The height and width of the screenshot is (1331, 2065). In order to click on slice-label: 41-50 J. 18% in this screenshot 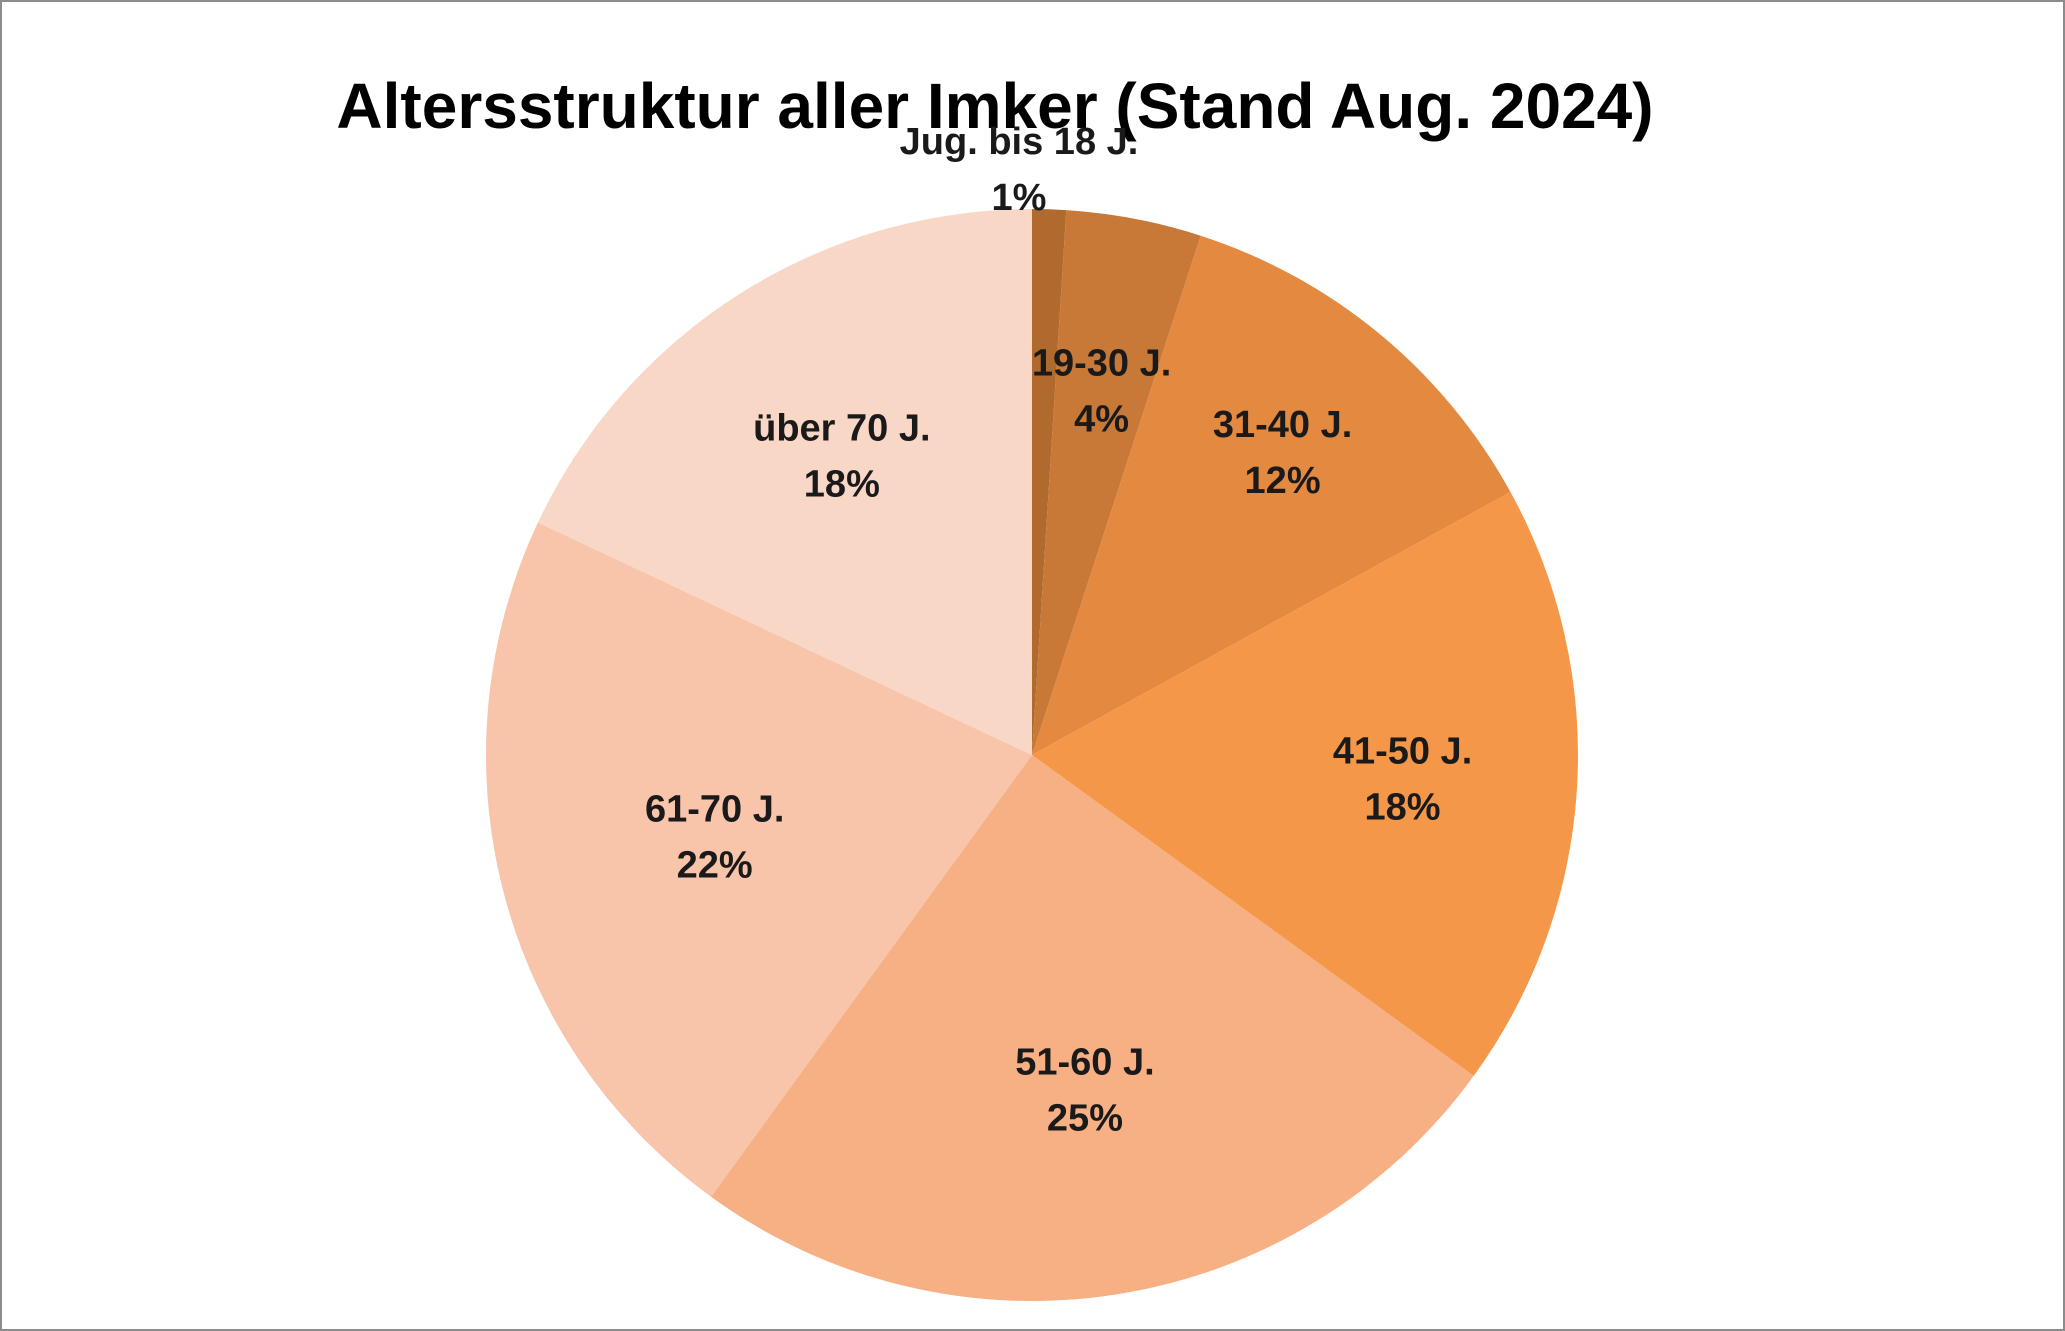, I will do `click(1402, 779)`.